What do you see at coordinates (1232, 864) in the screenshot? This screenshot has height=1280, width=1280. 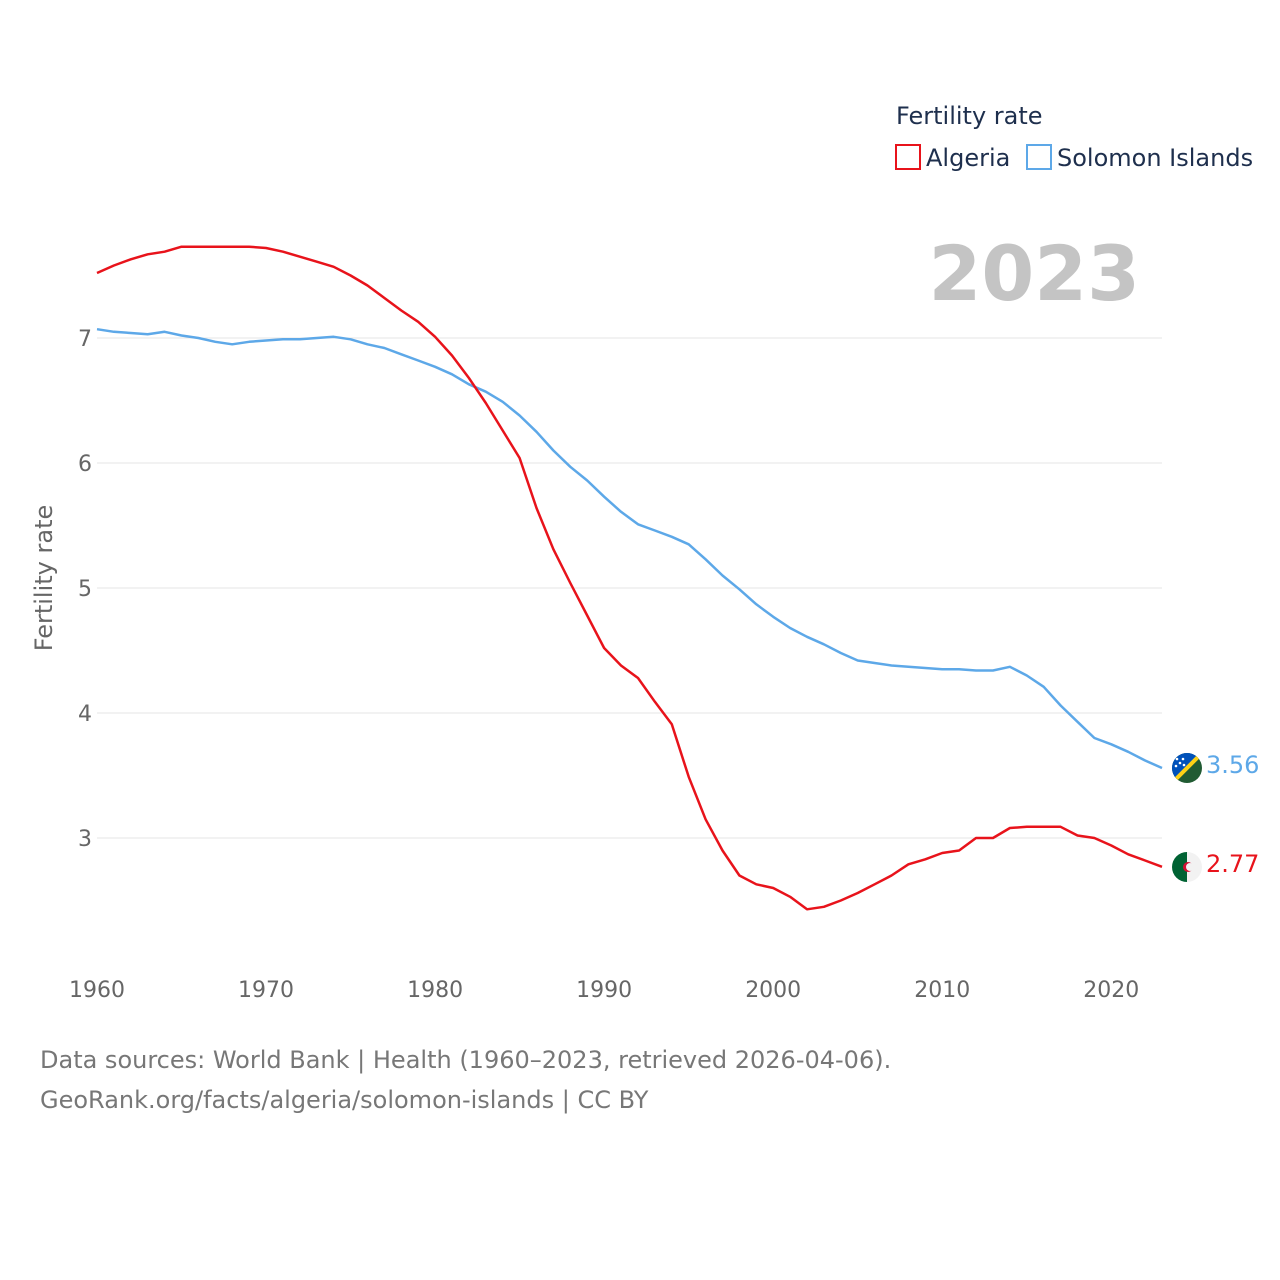 I see `end-value-algeria: 2.77` at bounding box center [1232, 864].